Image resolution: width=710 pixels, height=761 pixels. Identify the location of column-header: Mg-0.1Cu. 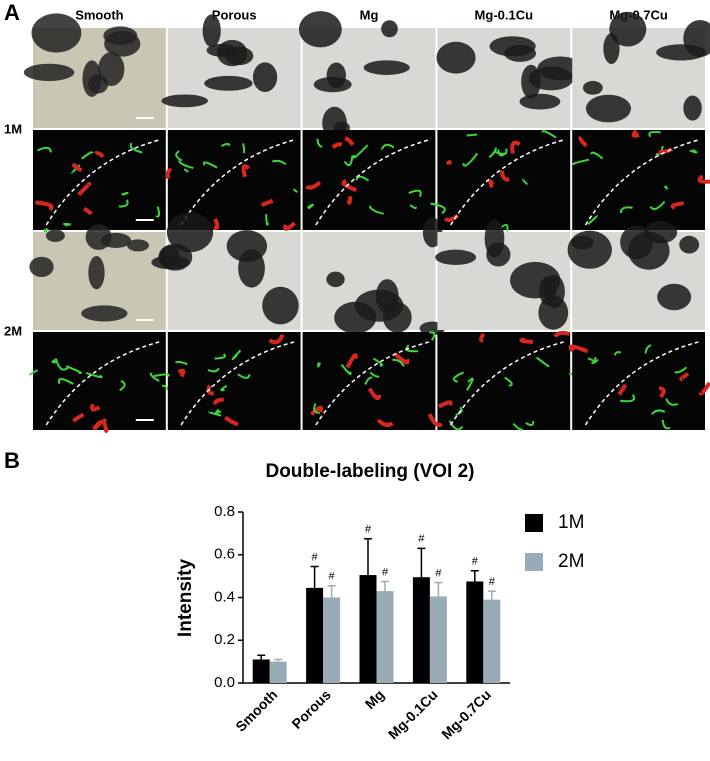
(504, 14).